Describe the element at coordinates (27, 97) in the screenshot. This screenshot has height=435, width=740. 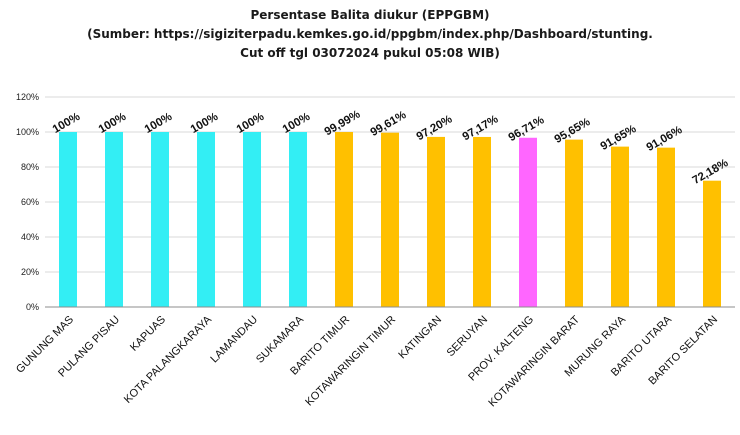
I see `y-tick-label: 120%` at that location.